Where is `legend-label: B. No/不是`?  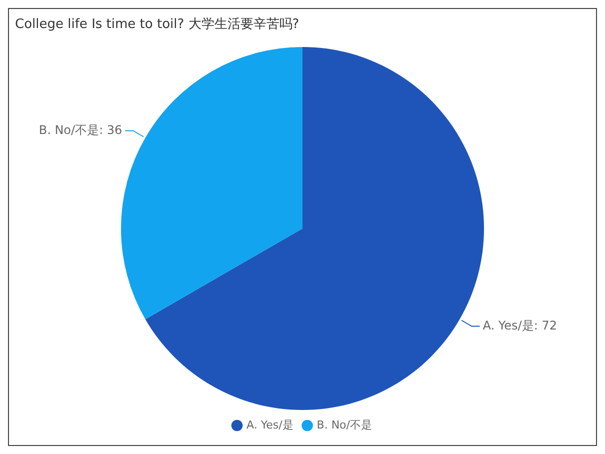
legend-label: B. No/不是 is located at coordinates (344, 425).